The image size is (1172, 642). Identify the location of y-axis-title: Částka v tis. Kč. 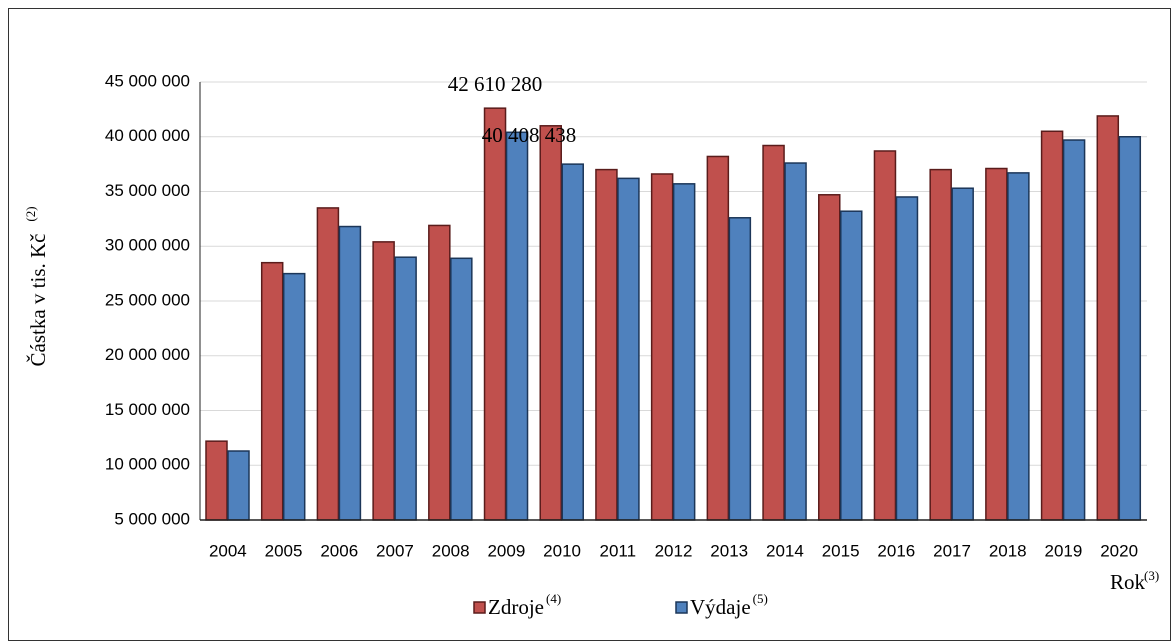
(38, 300).